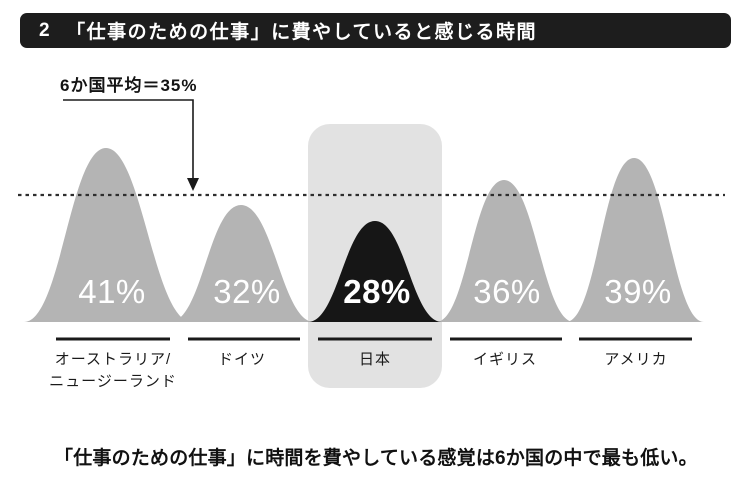 This screenshot has width=750, height=486. Describe the element at coordinates (635, 240) in the screenshot. I see `curve-usa` at that location.